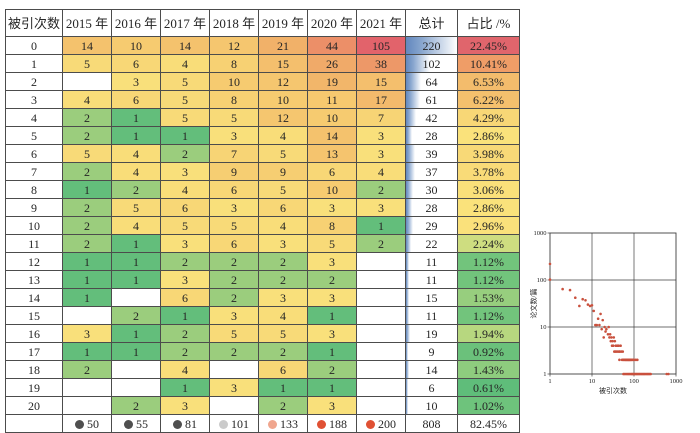 The height and width of the screenshot is (433, 700). What do you see at coordinates (431, 423) in the screenshot?
I see `grand-total-cell: 808` at bounding box center [431, 423].